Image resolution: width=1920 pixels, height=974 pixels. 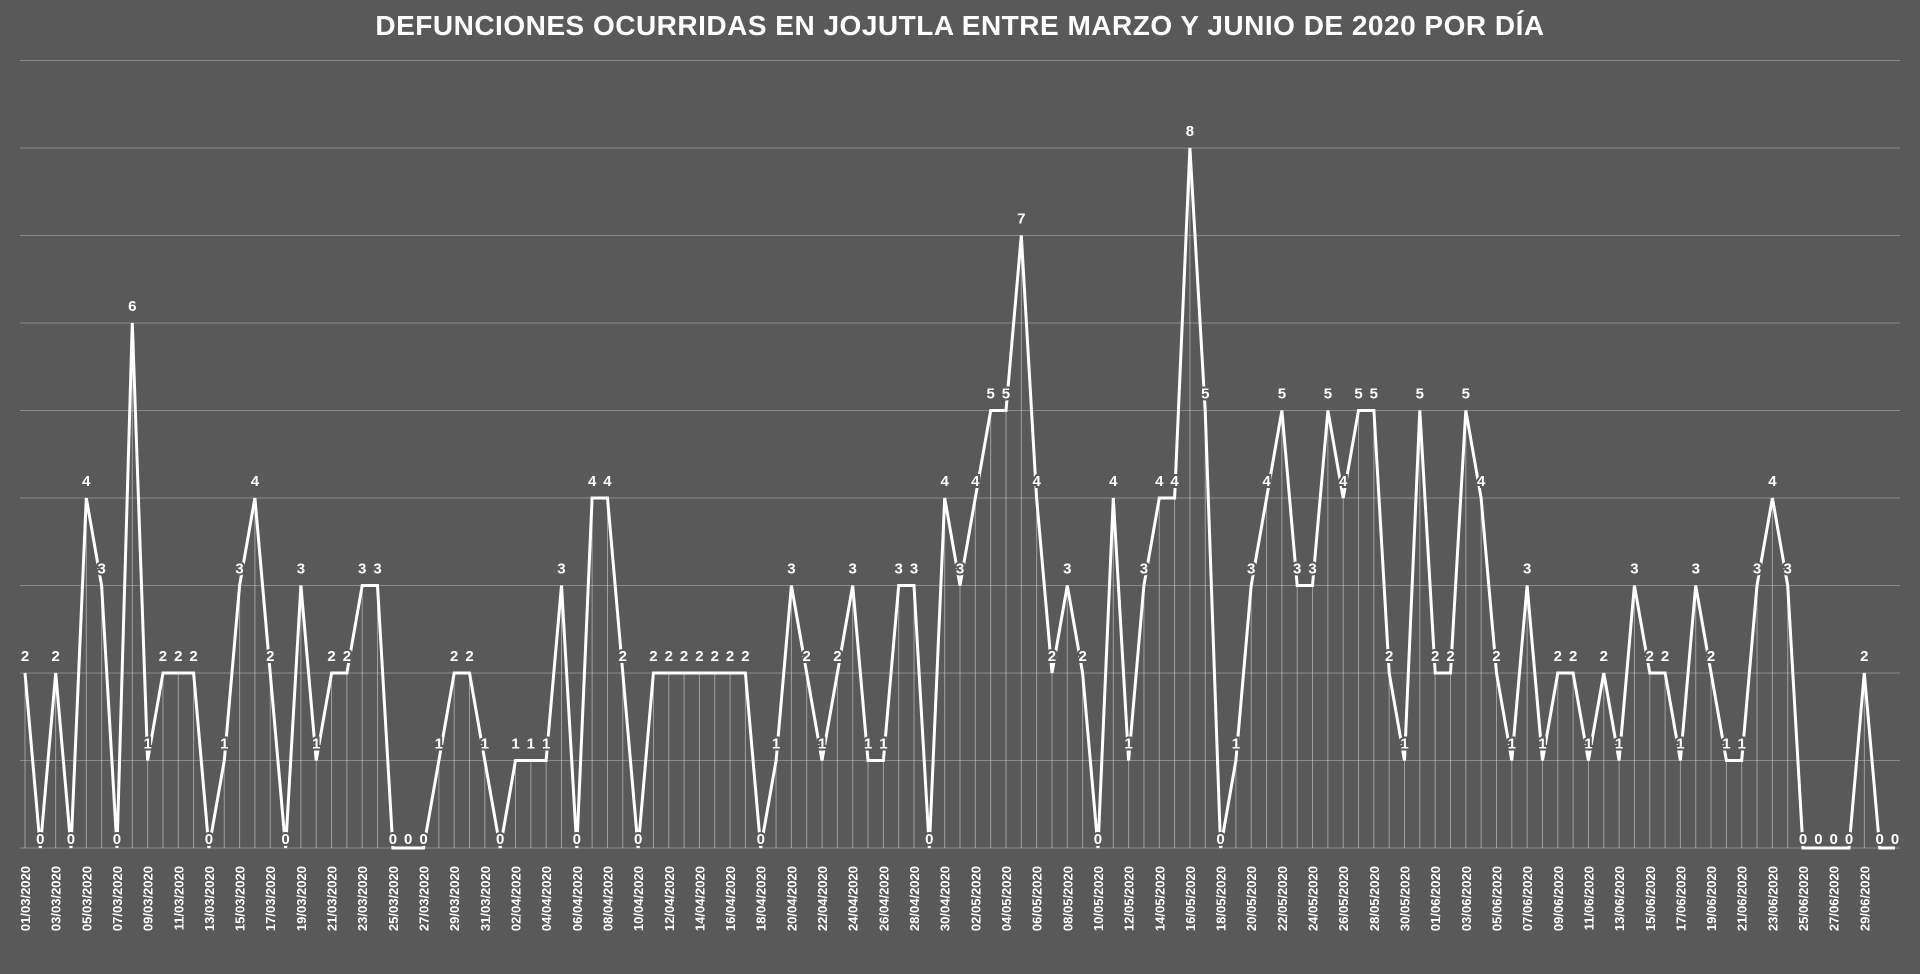 I want to click on x-tick-label: 16/04/2020, so click(x=730, y=898).